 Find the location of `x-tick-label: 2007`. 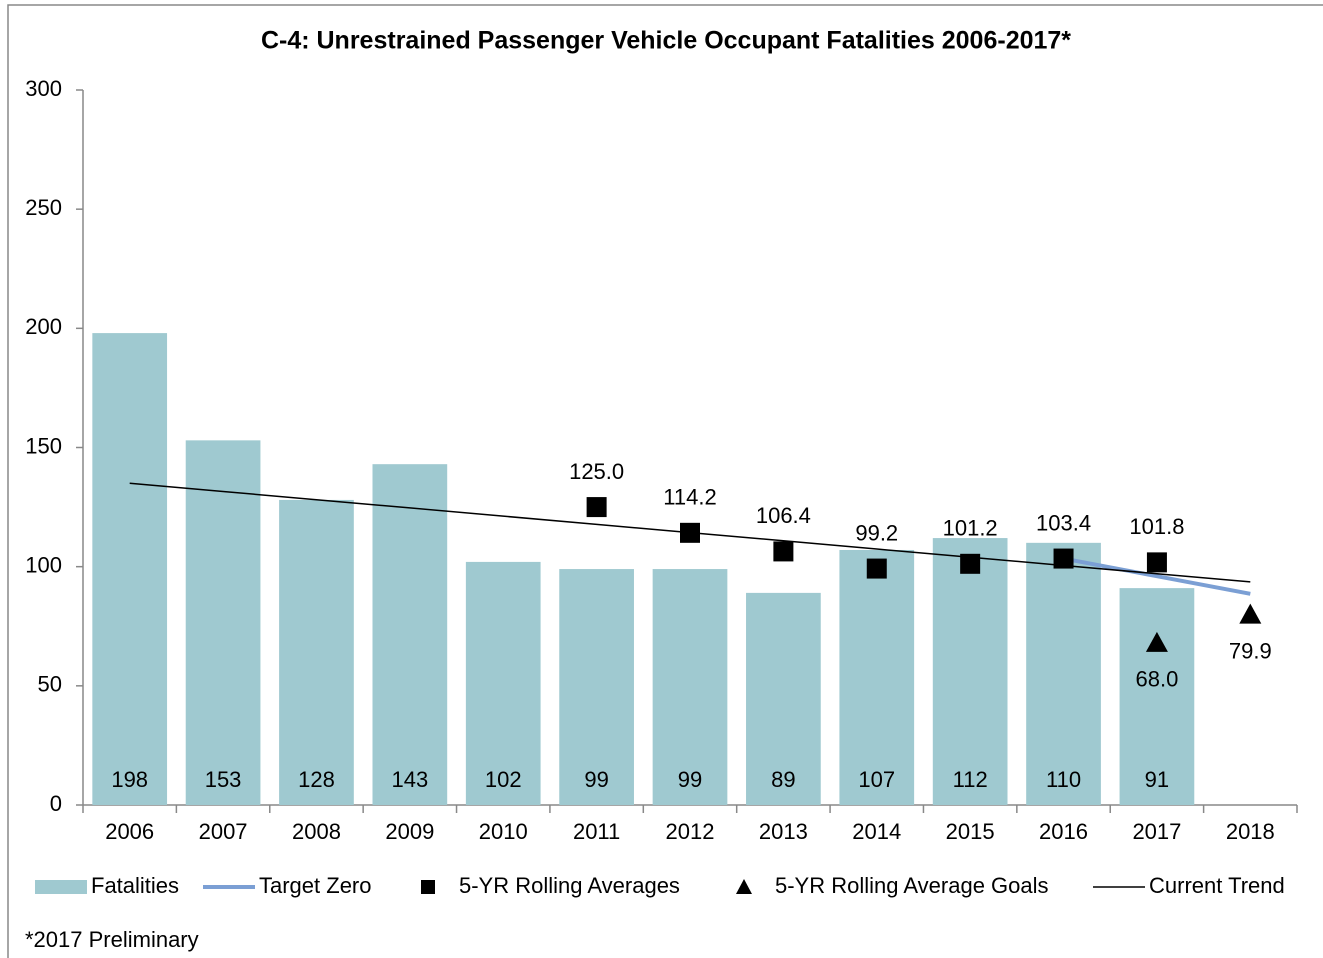

x-tick-label: 2007 is located at coordinates (223, 831).